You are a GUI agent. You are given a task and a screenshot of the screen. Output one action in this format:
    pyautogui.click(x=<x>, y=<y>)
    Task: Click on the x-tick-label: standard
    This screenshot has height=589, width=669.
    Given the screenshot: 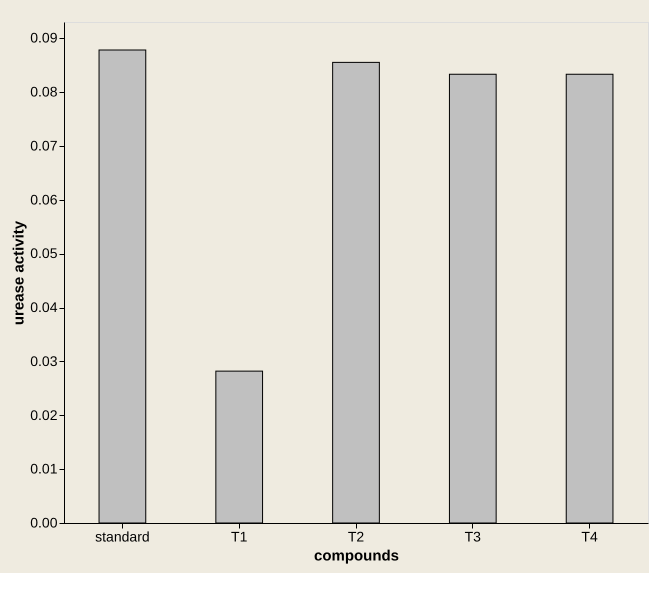 What is the action you would take?
    pyautogui.click(x=122, y=536)
    